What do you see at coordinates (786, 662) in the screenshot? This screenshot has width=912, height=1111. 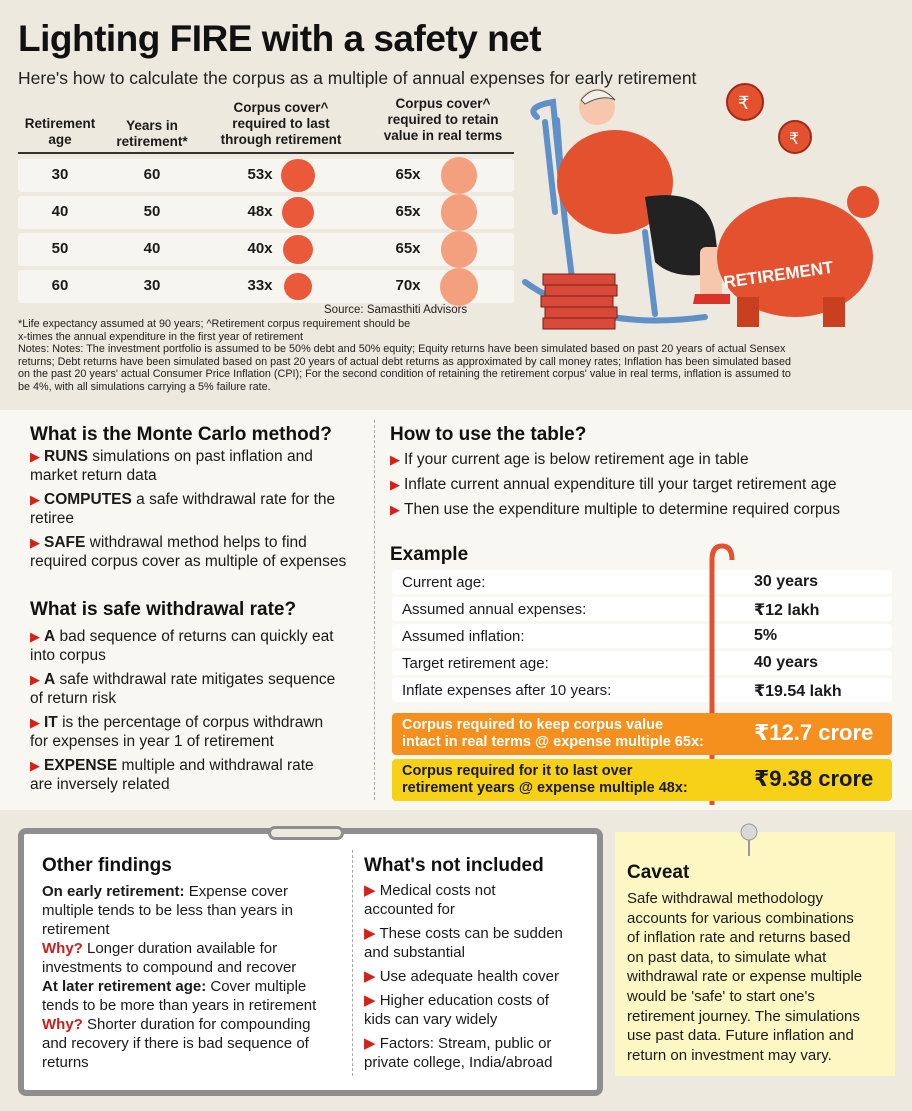 I see `example-value: 40 years` at bounding box center [786, 662].